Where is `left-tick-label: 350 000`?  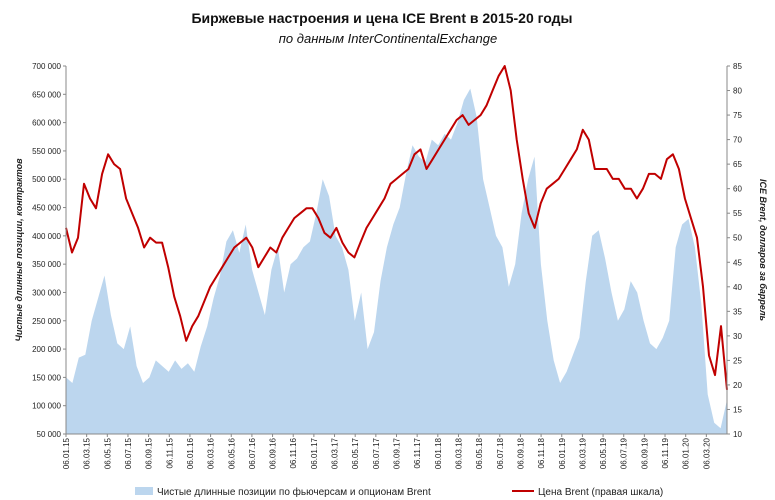
left-tick-label: 350 000 is located at coordinates (46, 264).